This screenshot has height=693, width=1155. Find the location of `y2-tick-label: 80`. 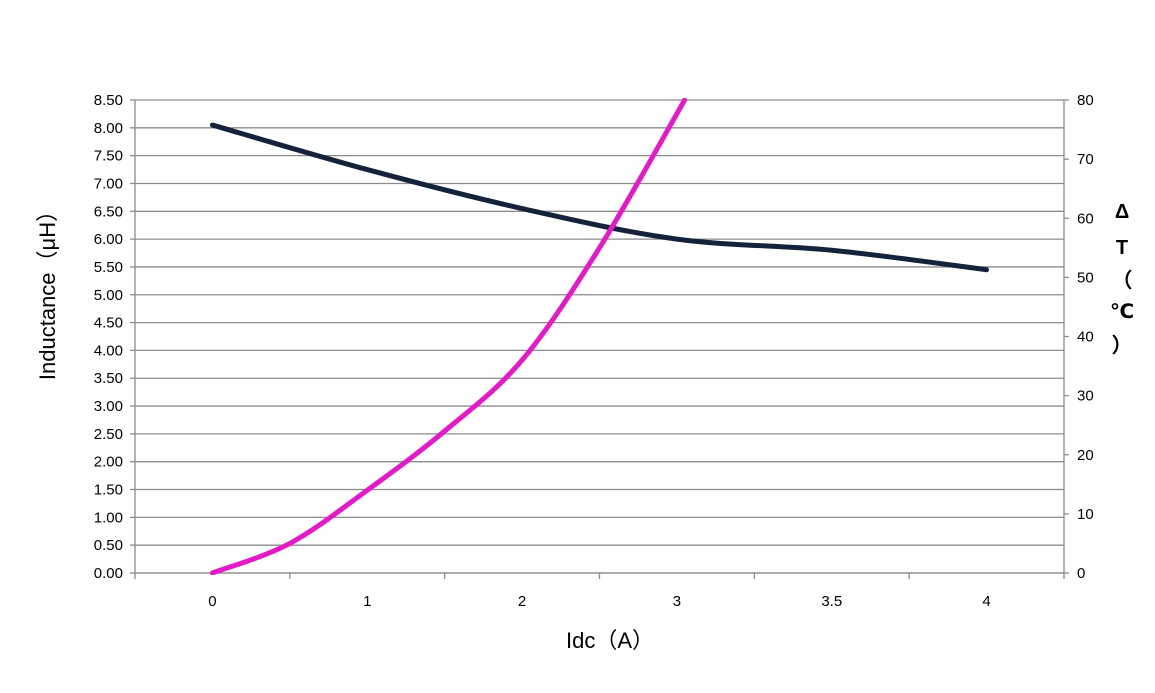

y2-tick-label: 80 is located at coordinates (1085, 100).